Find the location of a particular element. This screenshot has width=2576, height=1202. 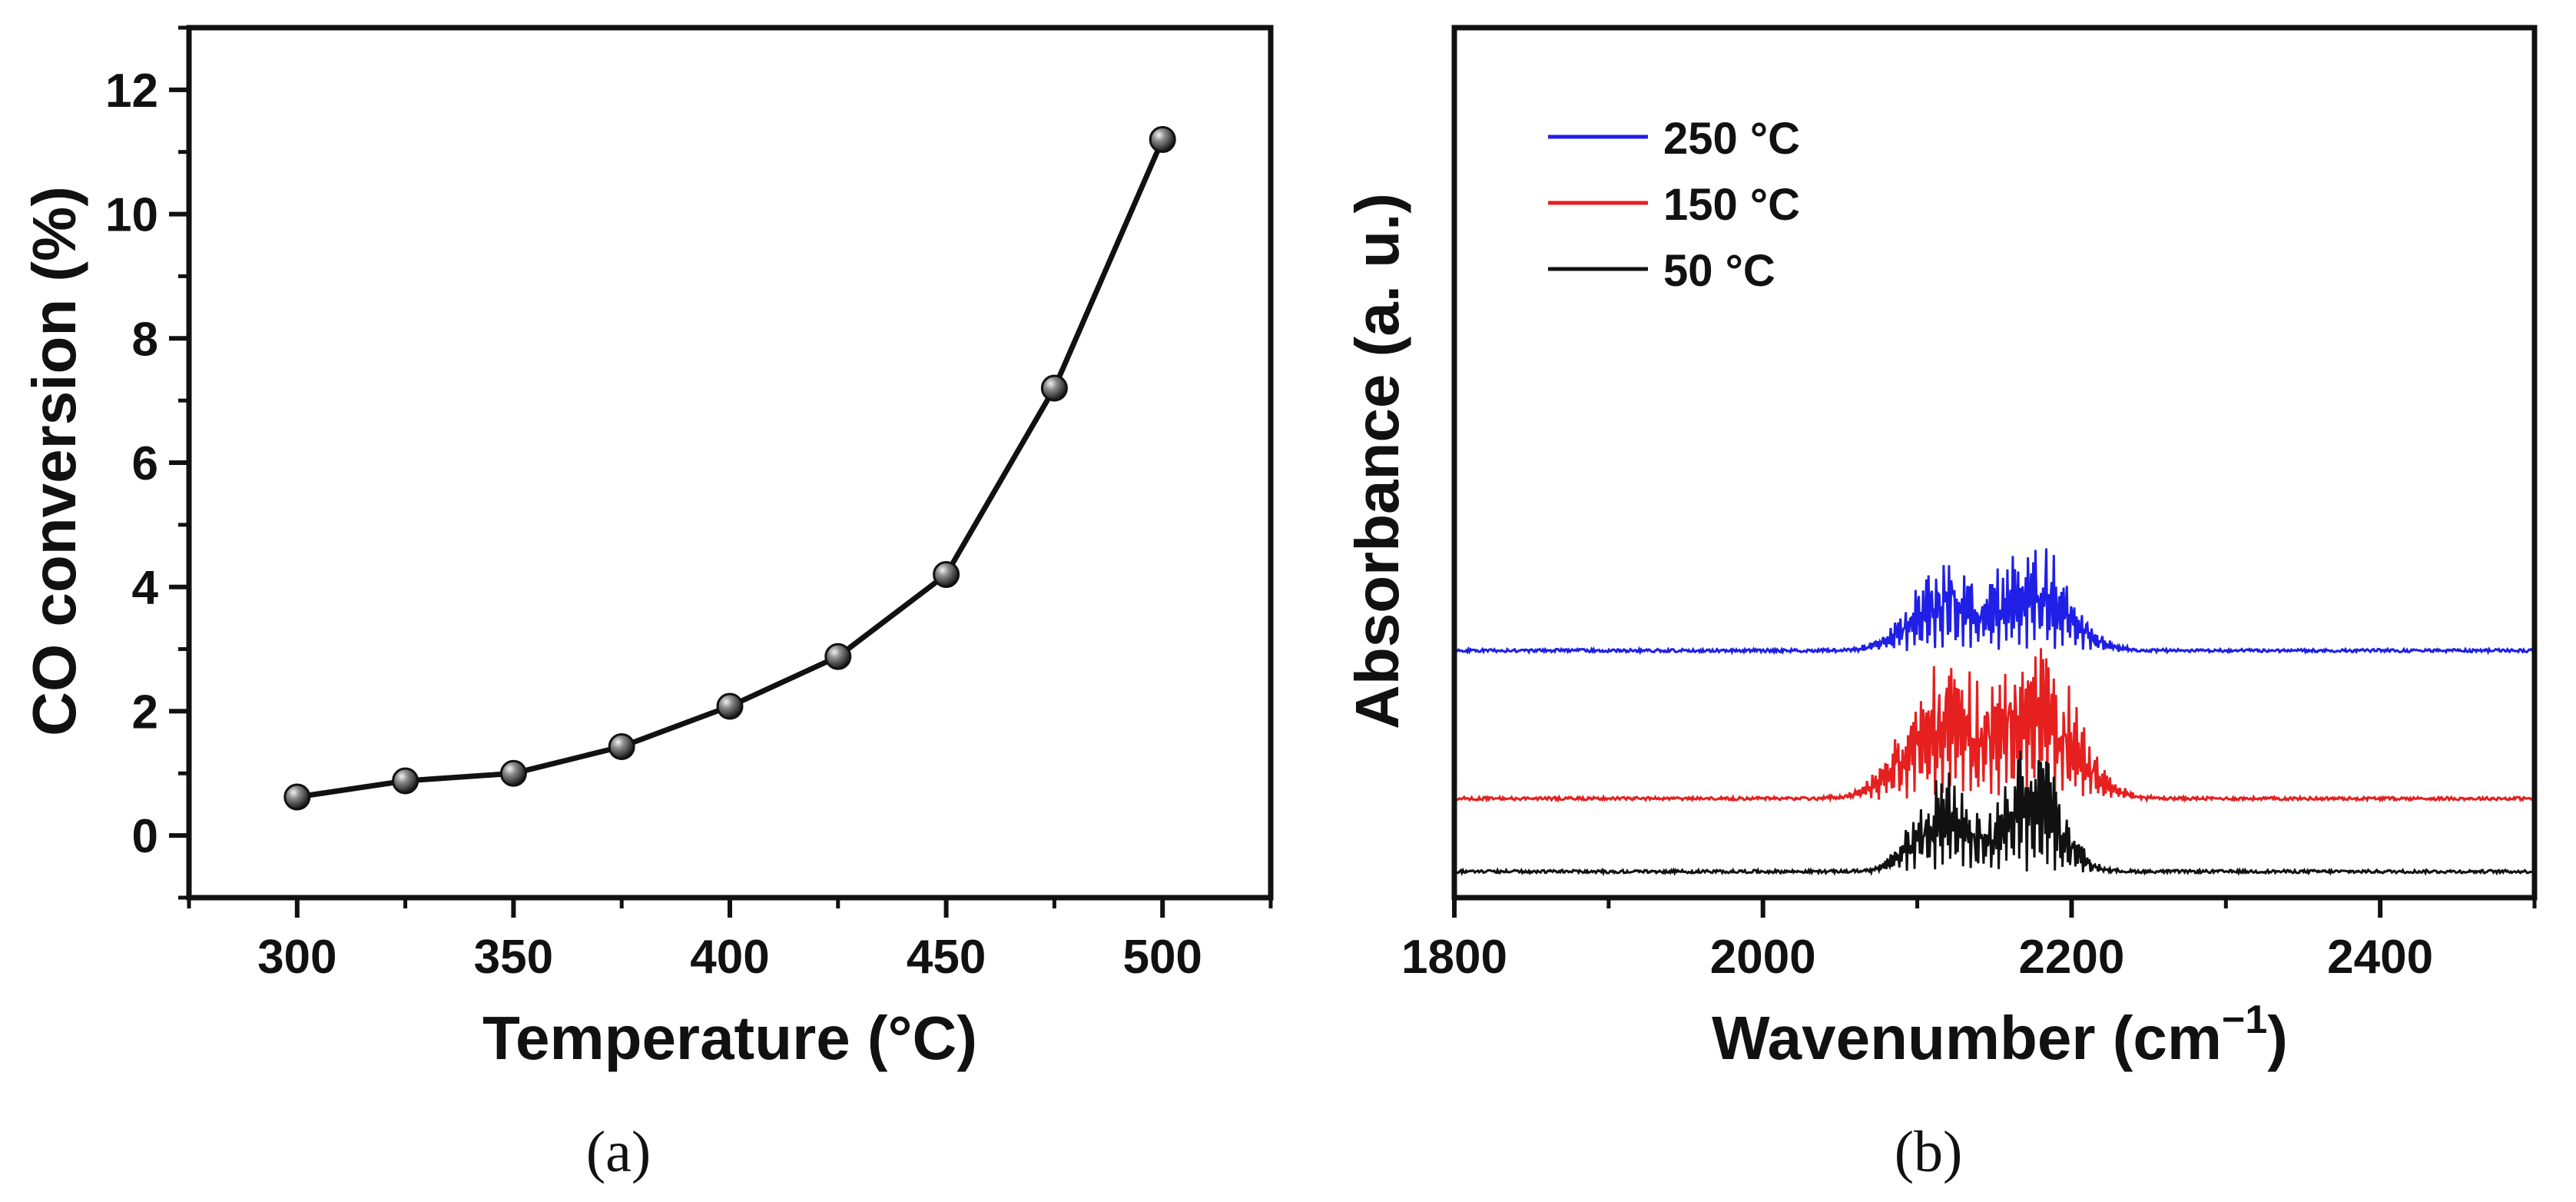

x-label-suffix: ) is located at coordinates (2277, 1038).